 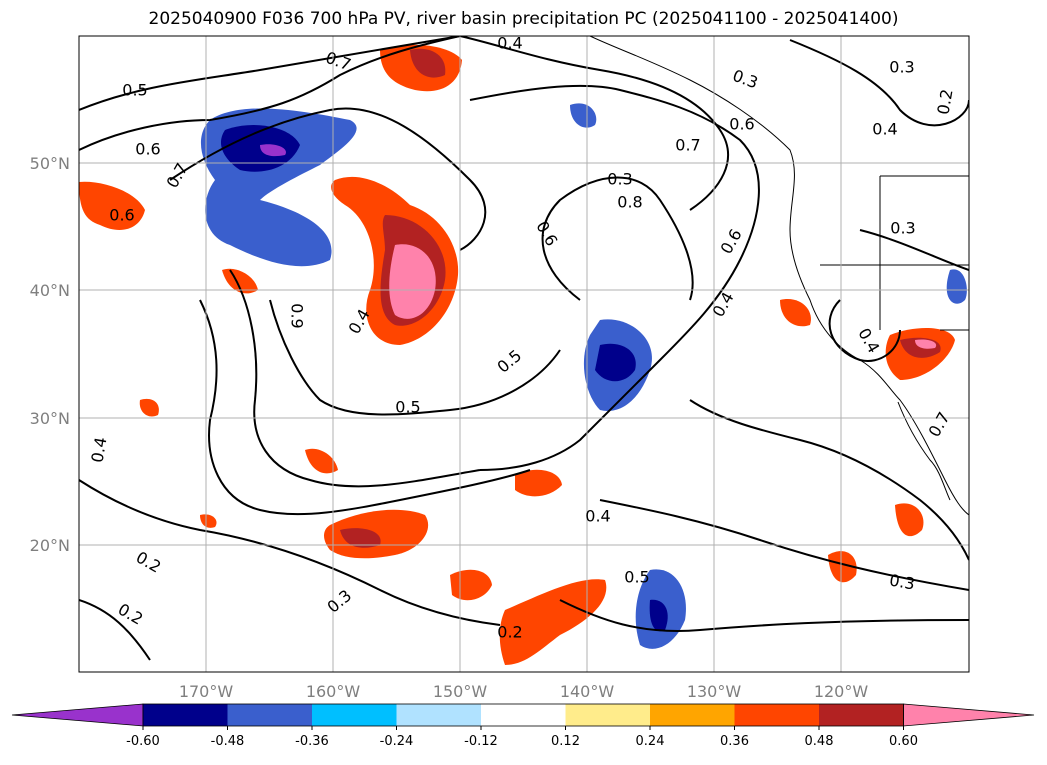 What do you see at coordinates (650, 741) in the screenshot?
I see `colorbar-tick-label: 0.24` at bounding box center [650, 741].